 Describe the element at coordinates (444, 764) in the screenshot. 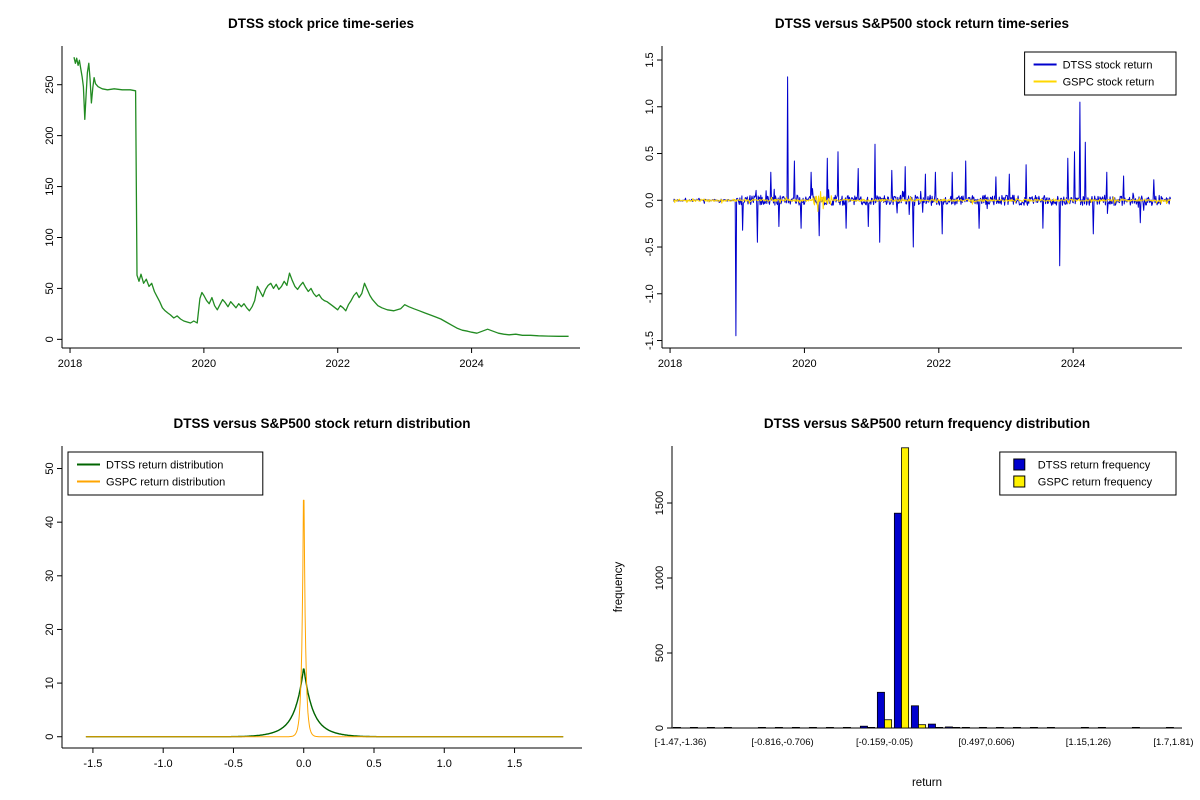

I see `x-tick-label: 1.0` at that location.